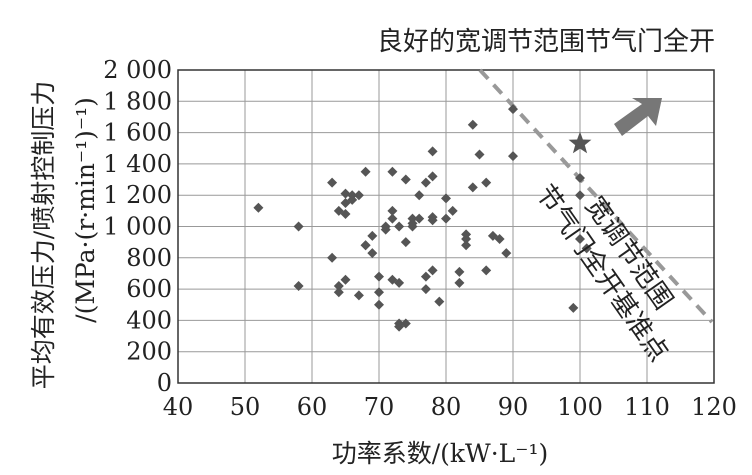 Image resolution: width=752 pixels, height=475 pixels. What do you see at coordinates (137, 164) in the screenshot?
I see `y-tick-label: 1 400` at bounding box center [137, 164].